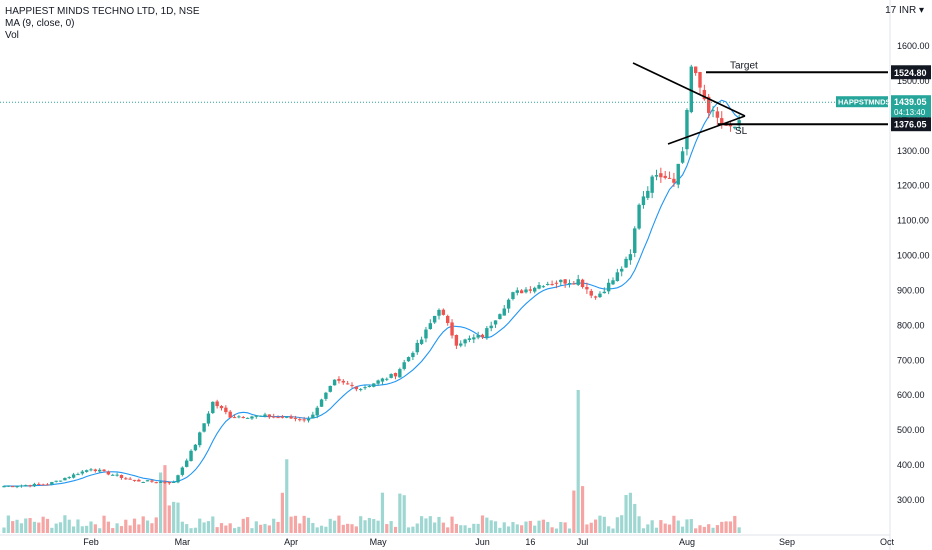  I want to click on symbol-text: HAPPSTMNDS, so click(864, 102).